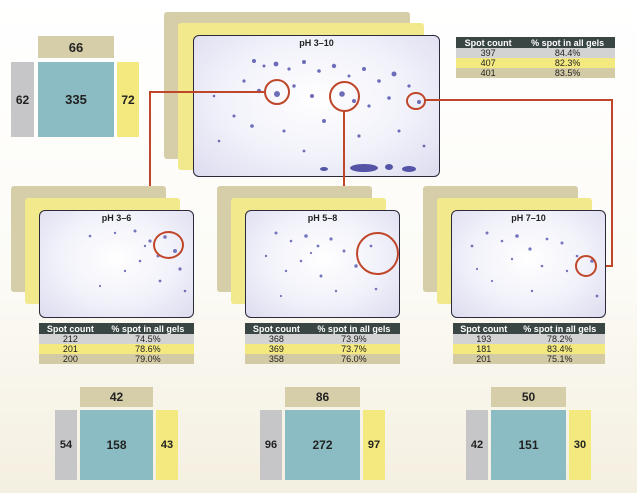 The height and width of the screenshot is (493, 637). Describe the element at coordinates (322, 218) in the screenshot. I see `gel-title: pH 5–8` at that location.